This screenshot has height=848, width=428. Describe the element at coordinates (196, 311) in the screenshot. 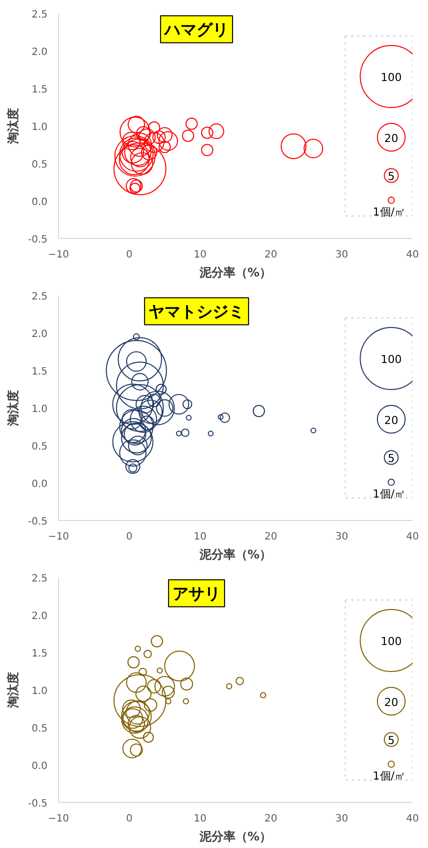

I see `chart-title: ヤマトシジミ` at that location.